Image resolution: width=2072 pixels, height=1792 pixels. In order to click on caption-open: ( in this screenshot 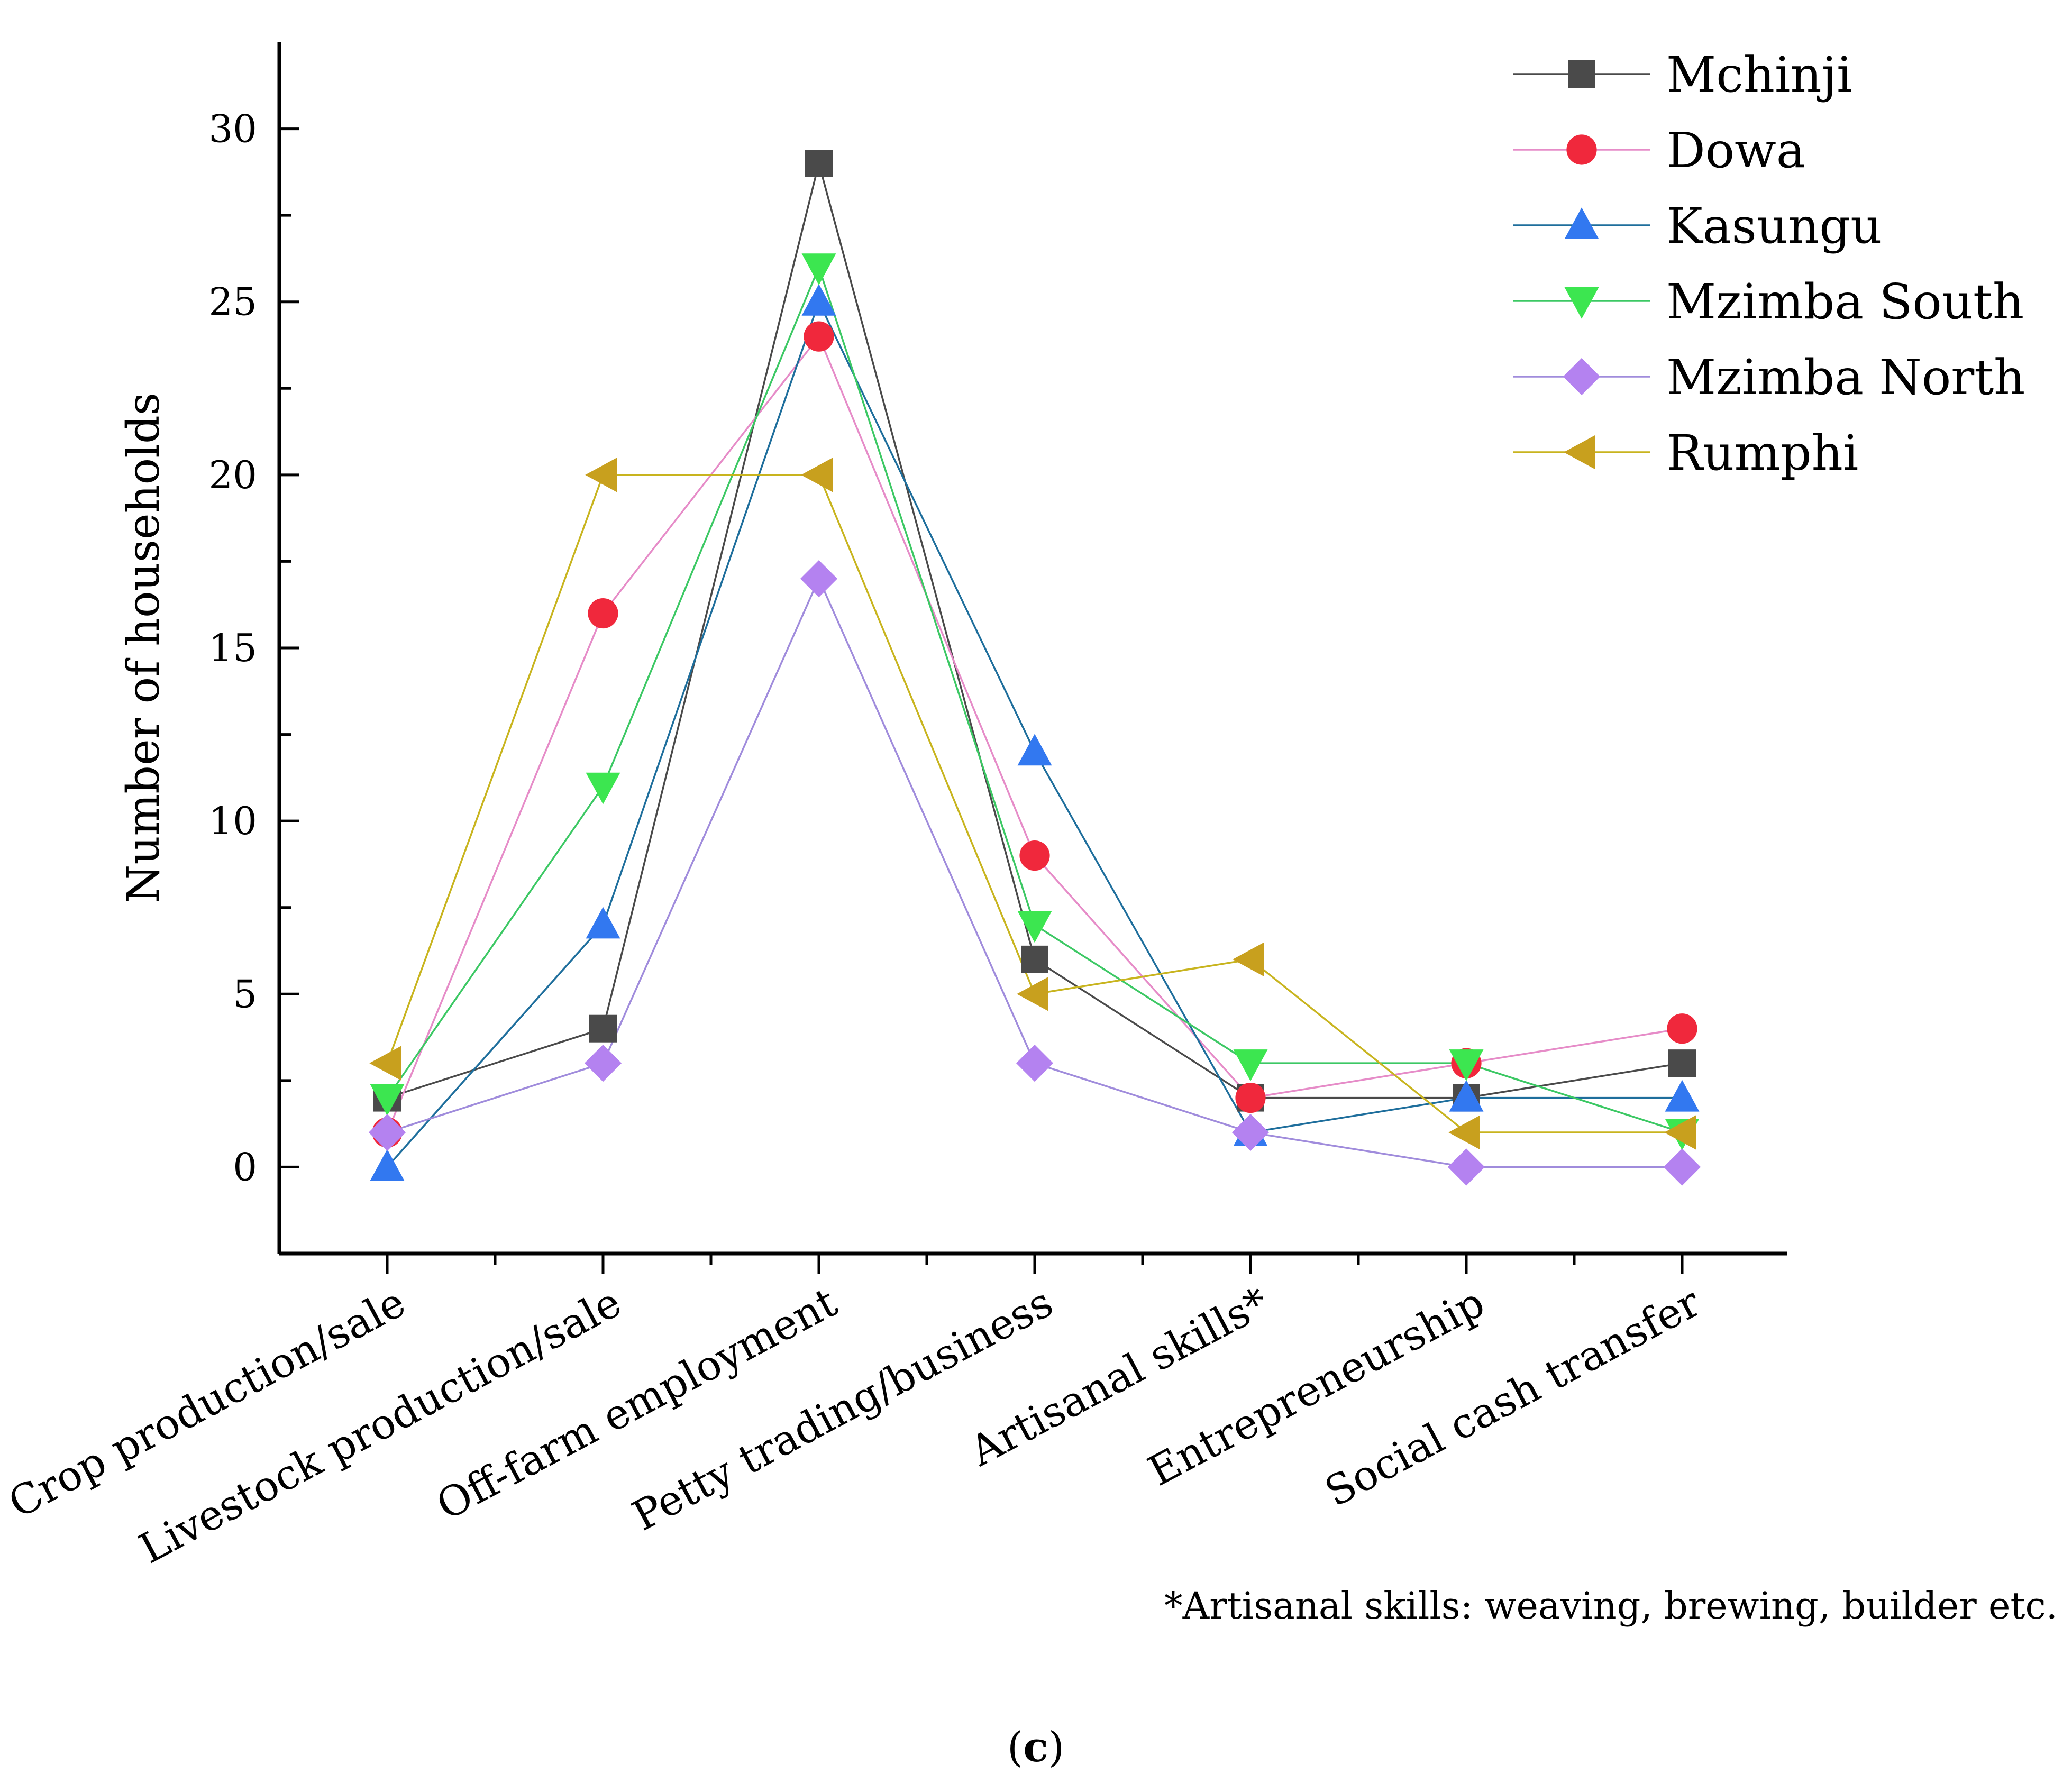, I will do `click(1015, 1747)`.